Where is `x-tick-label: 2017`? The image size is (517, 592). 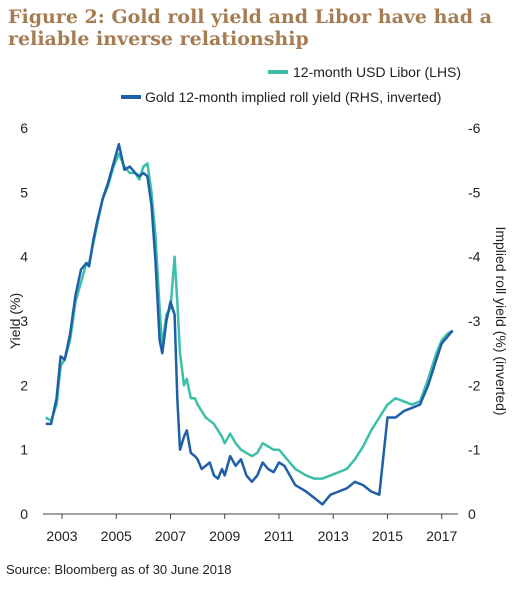 x-tick-label: 2017 is located at coordinates (441, 536).